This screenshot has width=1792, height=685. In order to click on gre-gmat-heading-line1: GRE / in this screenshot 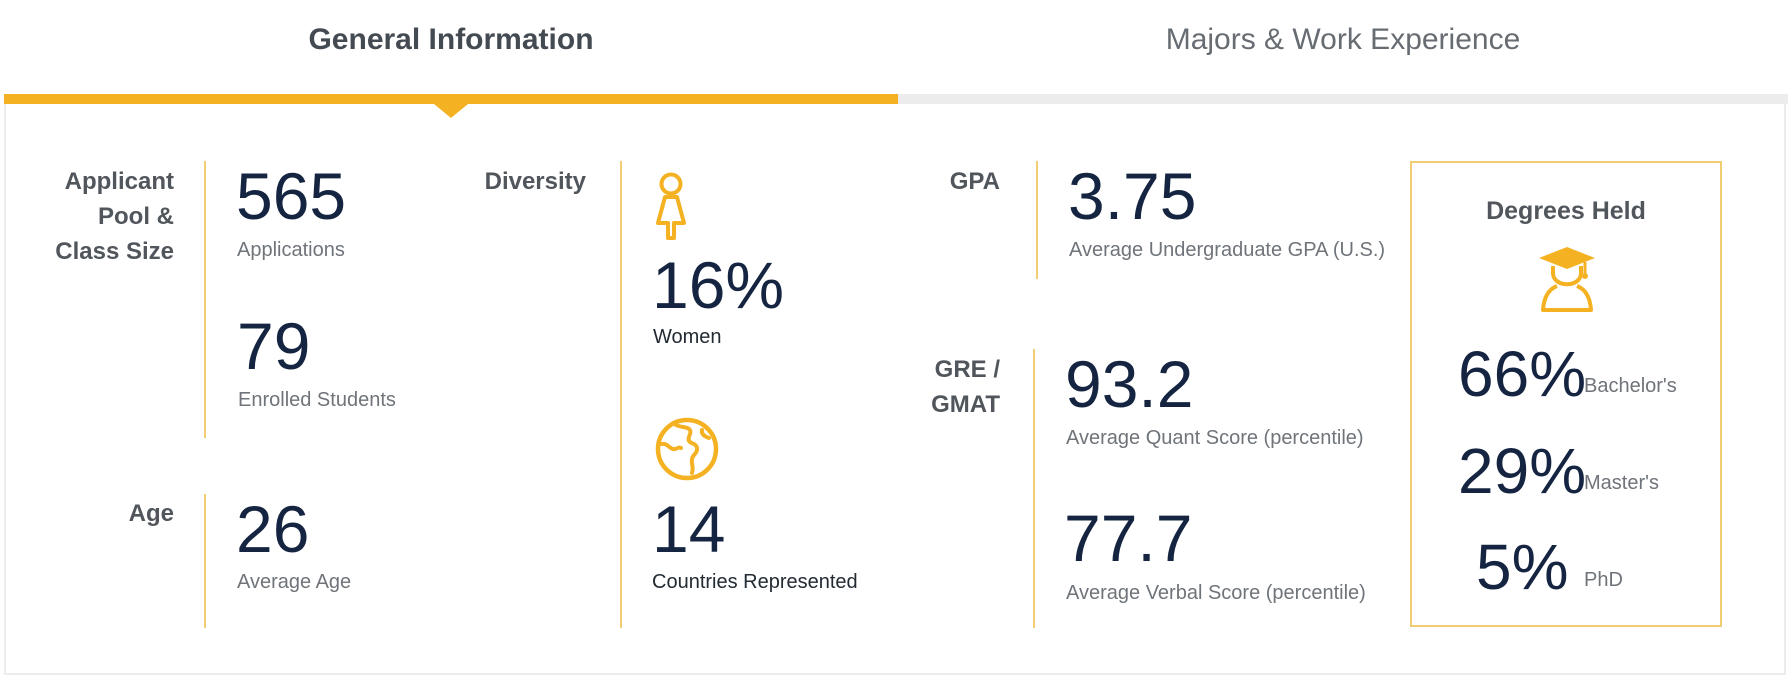, I will do `click(967, 369)`.